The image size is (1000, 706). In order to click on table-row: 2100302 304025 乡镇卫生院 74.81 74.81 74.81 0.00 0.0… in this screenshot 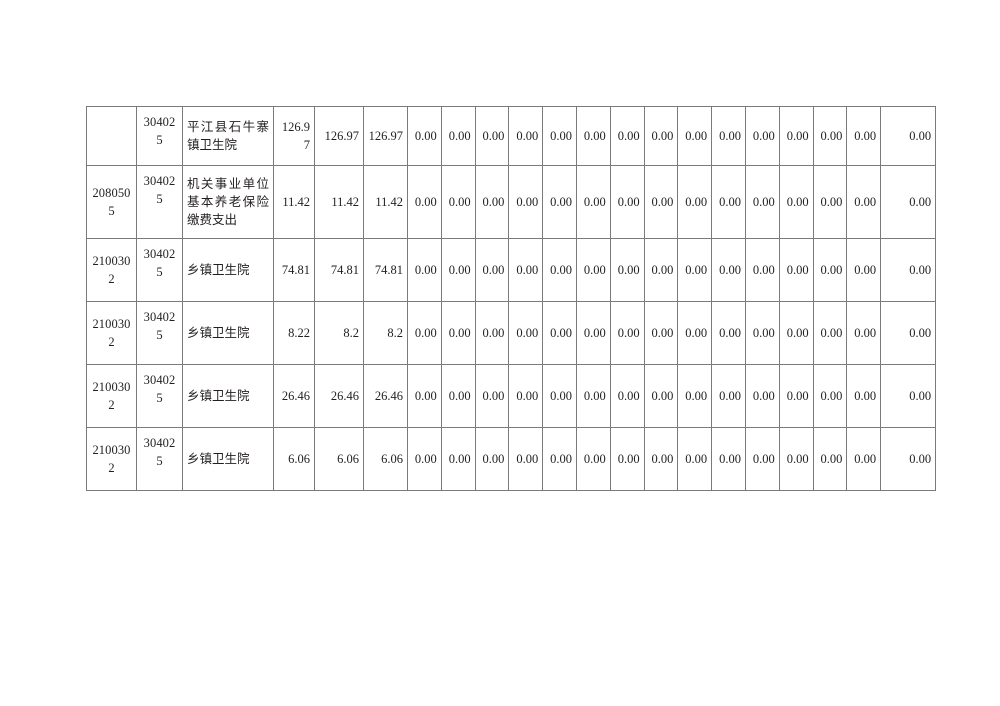, I will do `click(511, 270)`.